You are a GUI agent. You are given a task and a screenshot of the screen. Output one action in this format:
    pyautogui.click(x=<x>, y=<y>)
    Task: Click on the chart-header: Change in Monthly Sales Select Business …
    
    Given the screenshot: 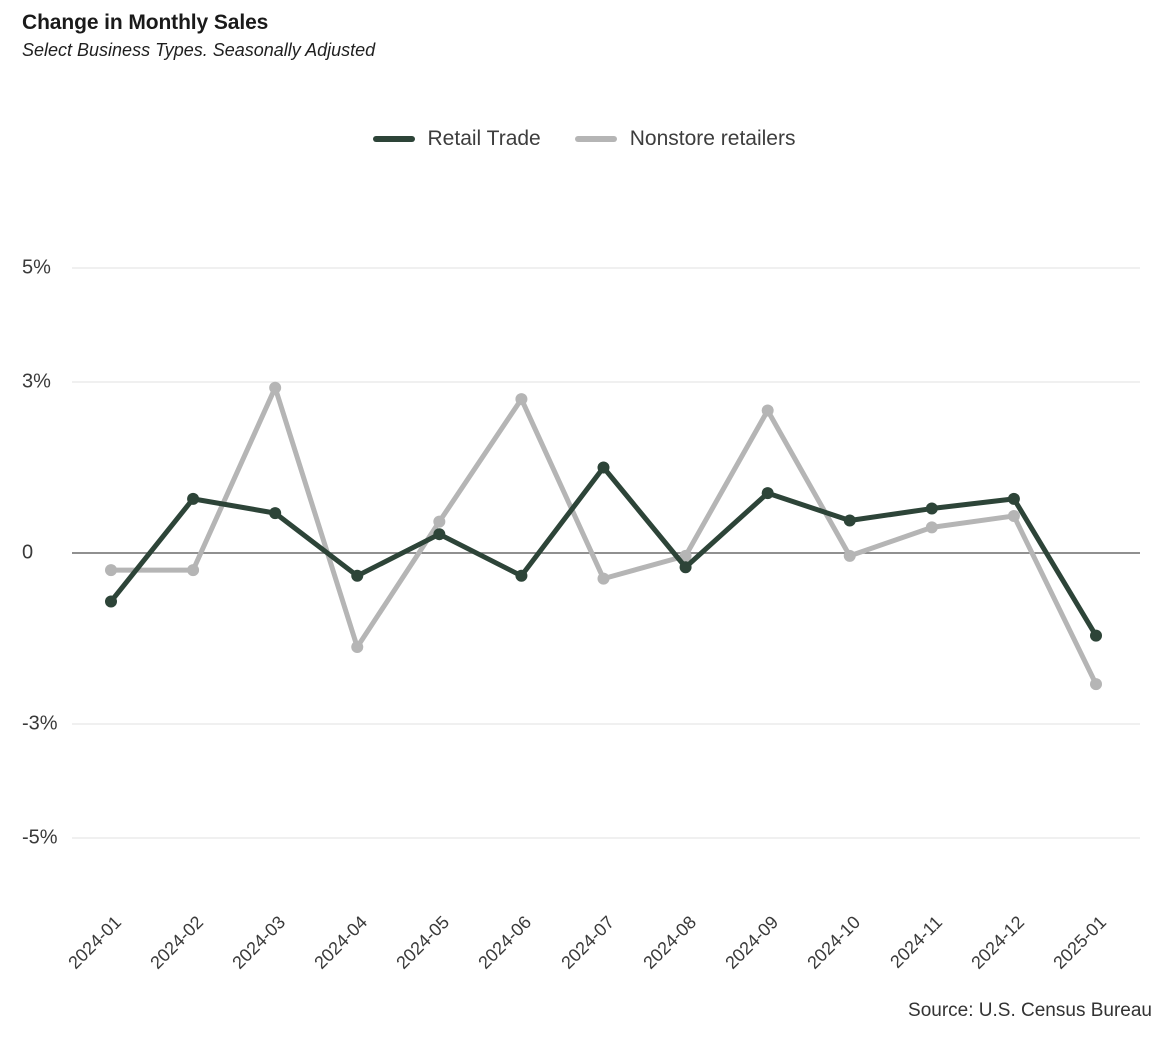 What is the action you would take?
    pyautogui.click(x=572, y=36)
    